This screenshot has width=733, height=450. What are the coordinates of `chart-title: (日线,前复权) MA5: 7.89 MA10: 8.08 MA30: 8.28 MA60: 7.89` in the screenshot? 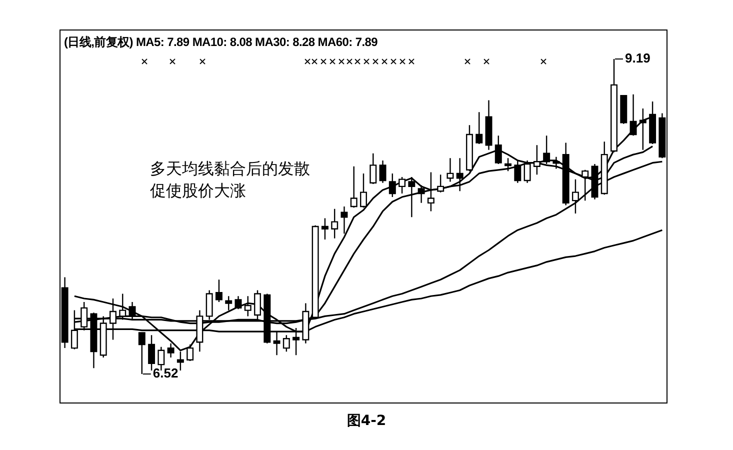 It's located at (221, 42).